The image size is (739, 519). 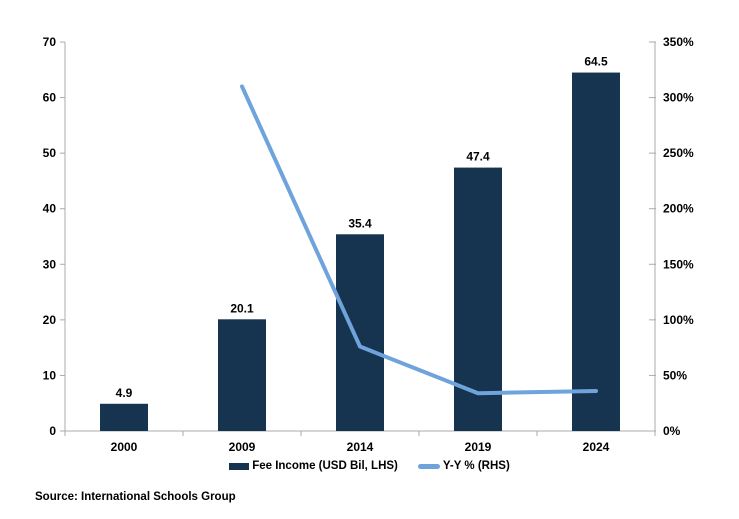 I want to click on left-axis-tick-label: 60, so click(x=50, y=98).